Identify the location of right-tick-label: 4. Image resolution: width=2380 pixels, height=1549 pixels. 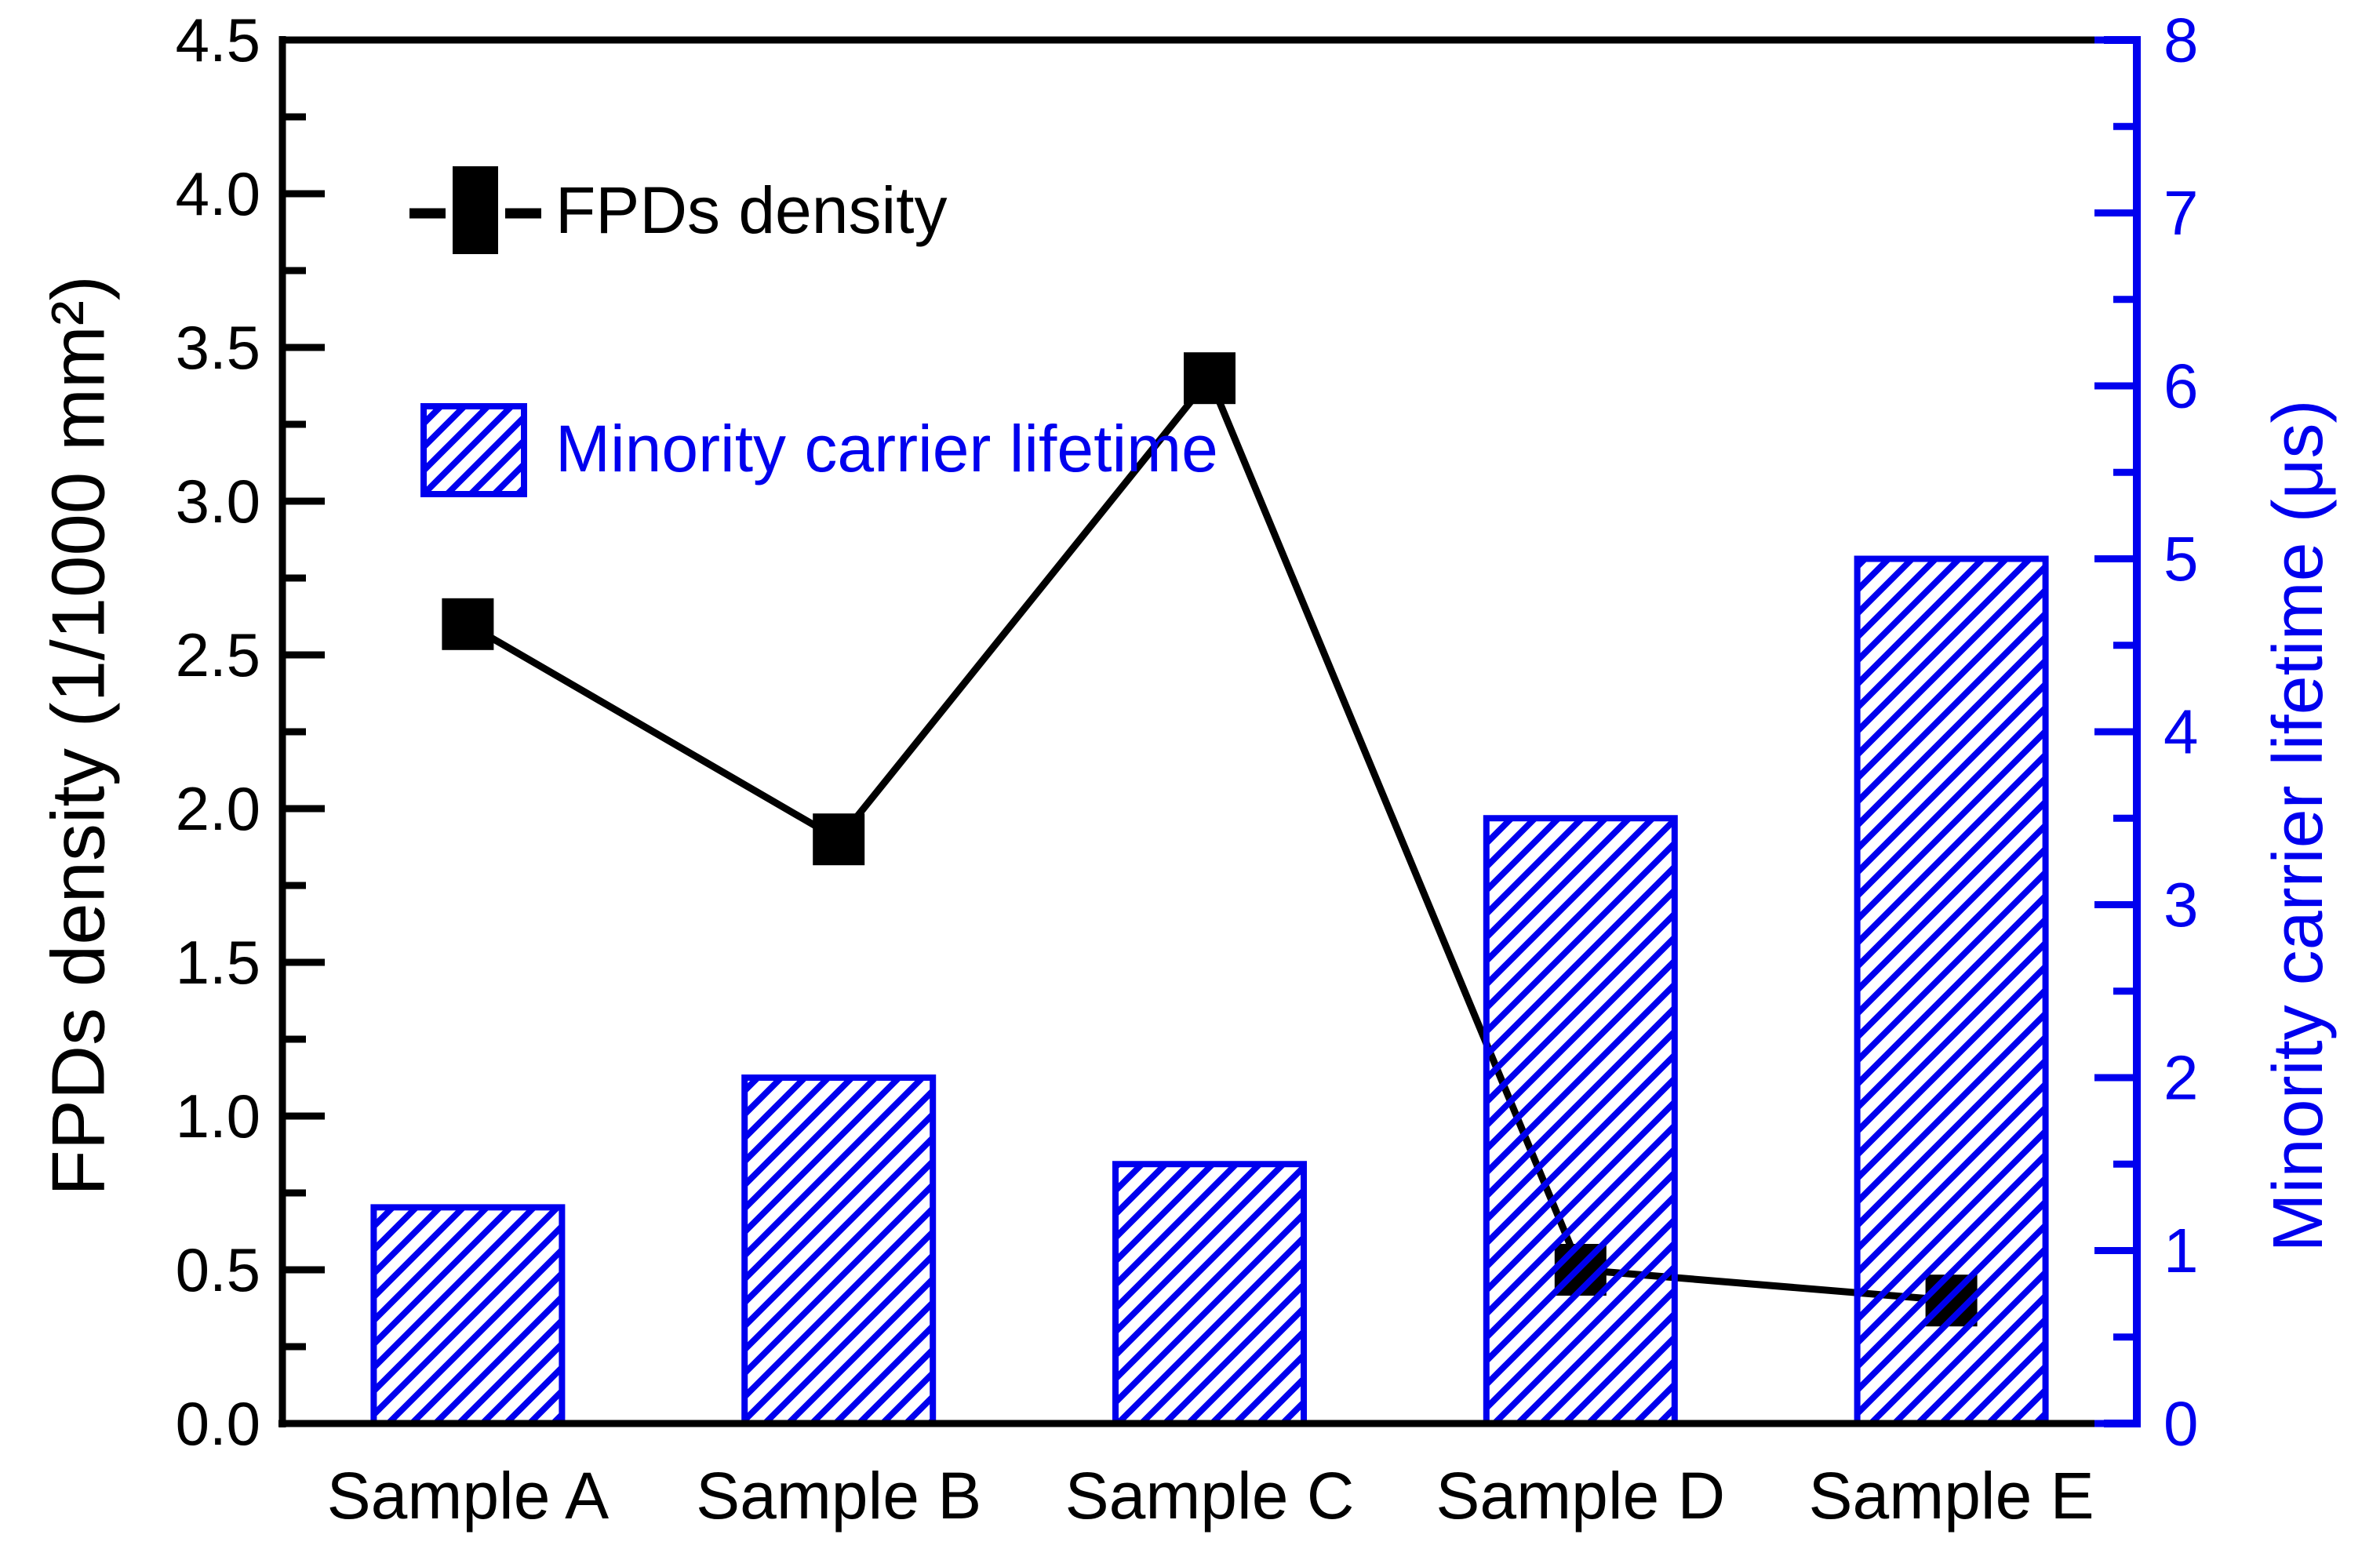
(2181, 732).